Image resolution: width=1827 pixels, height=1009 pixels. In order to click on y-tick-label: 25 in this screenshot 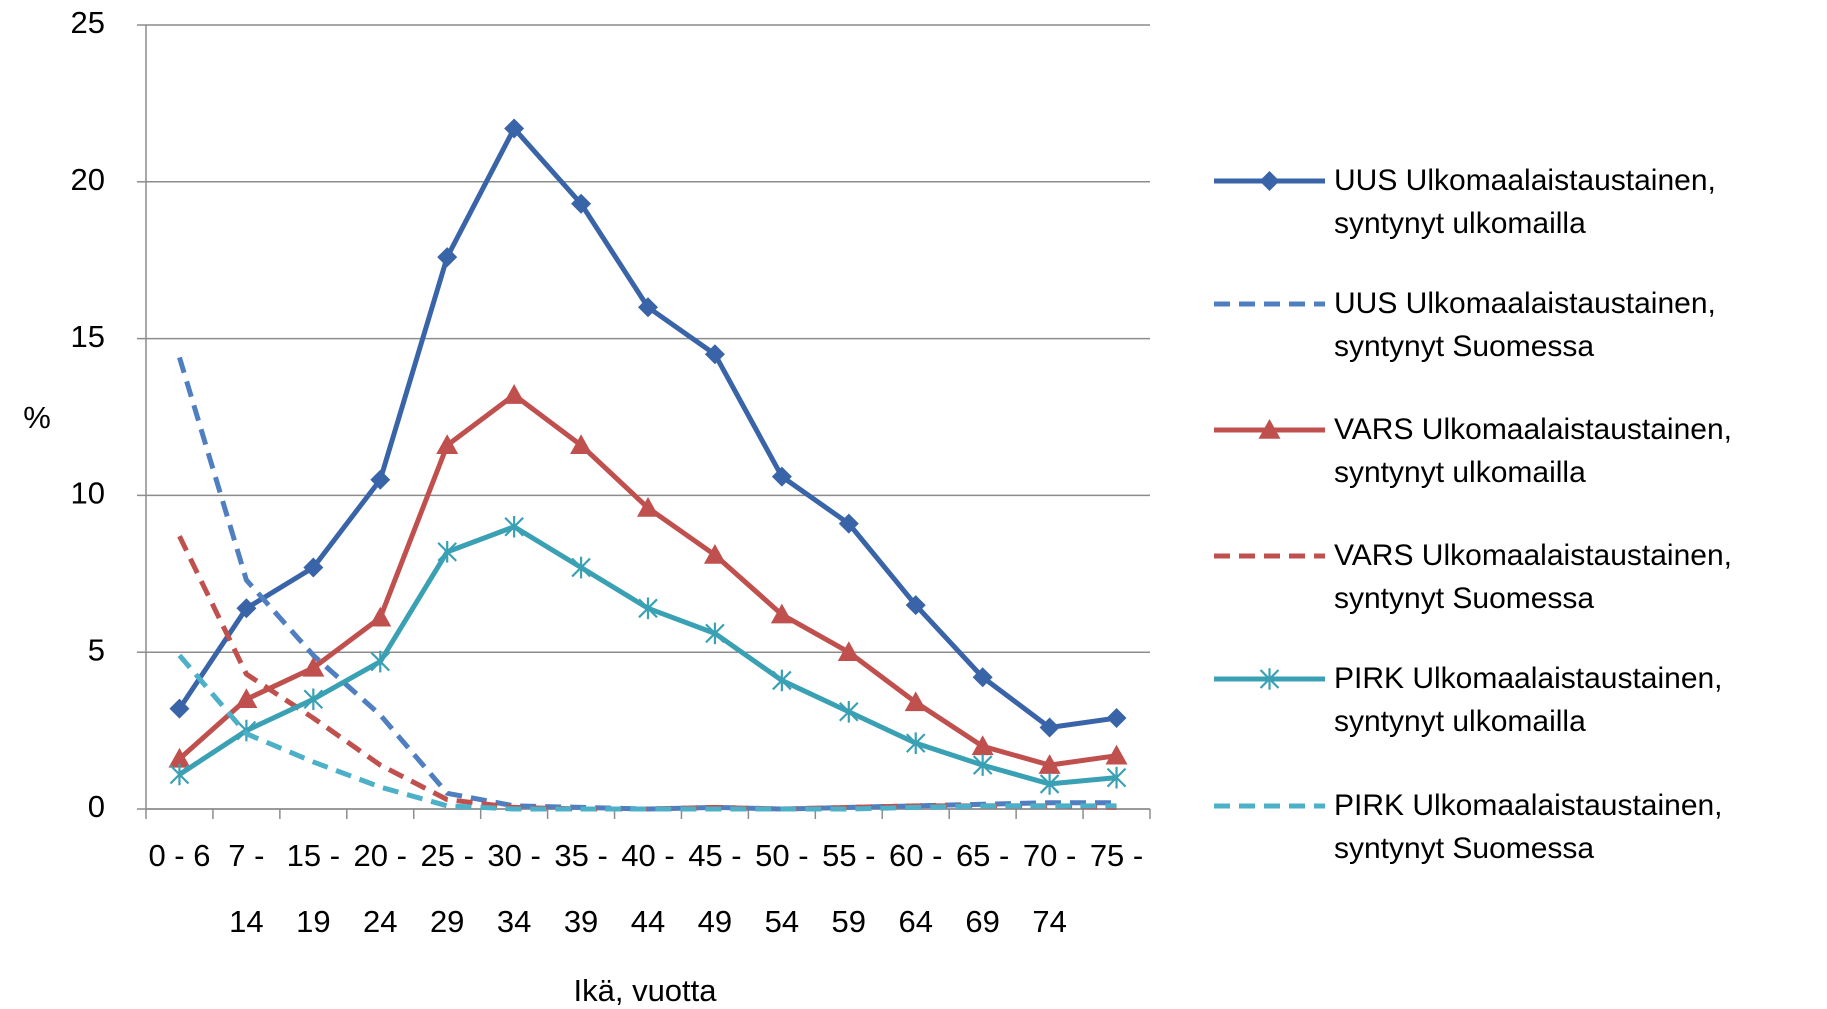, I will do `click(88, 22)`.